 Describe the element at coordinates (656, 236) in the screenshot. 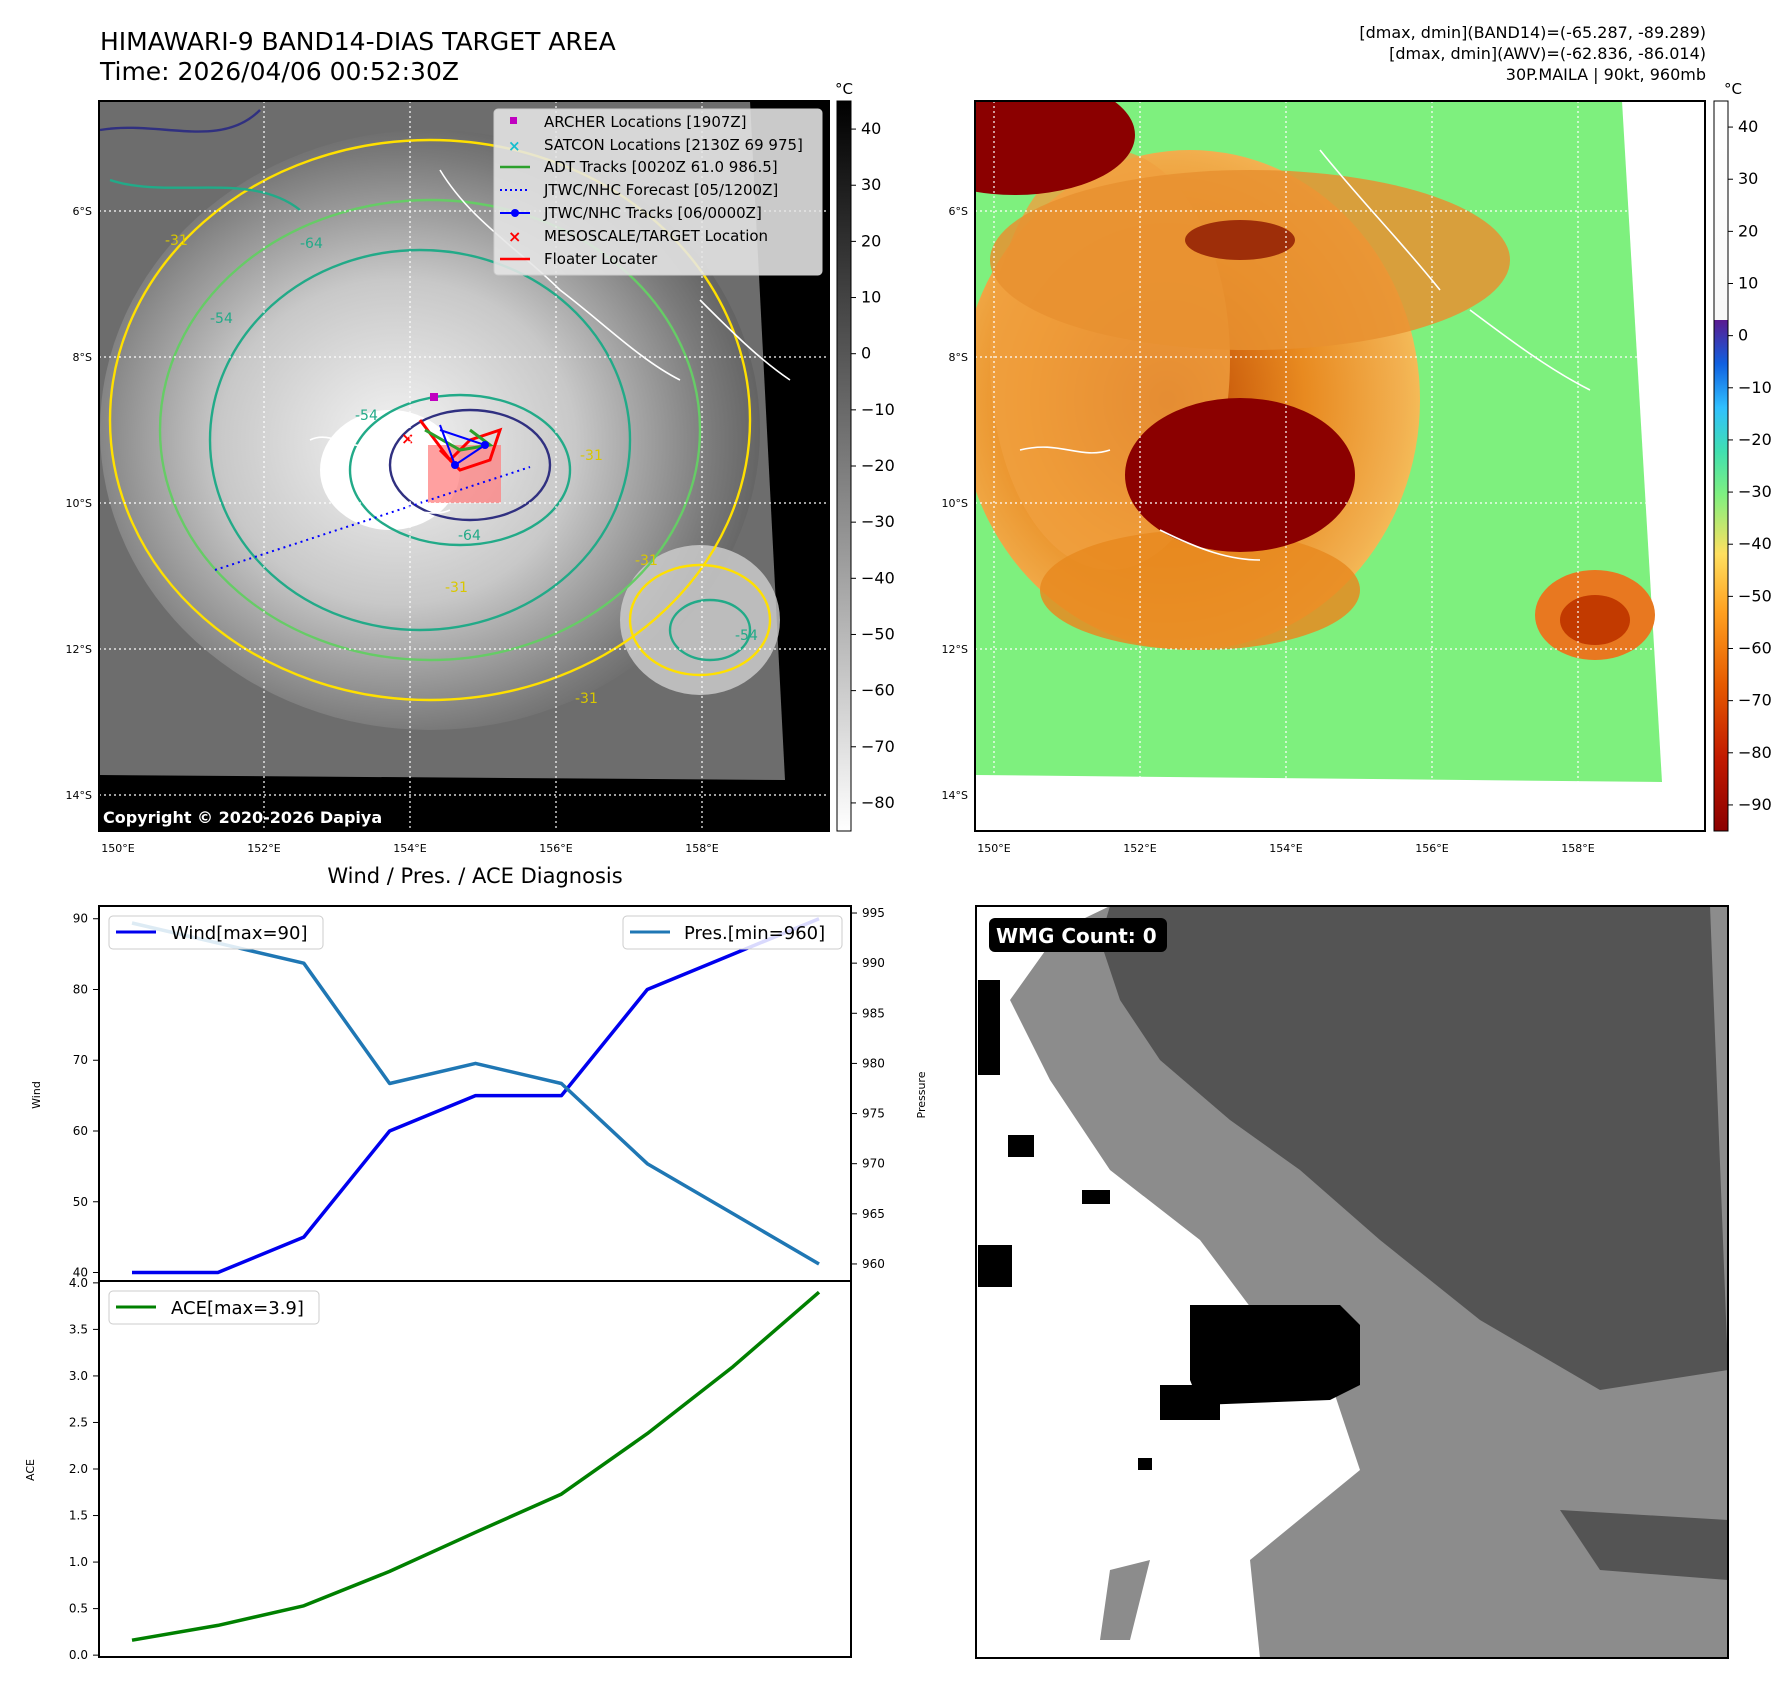

I see `legend-mesoscale: MESOSCALE/TARGET Location` at that location.